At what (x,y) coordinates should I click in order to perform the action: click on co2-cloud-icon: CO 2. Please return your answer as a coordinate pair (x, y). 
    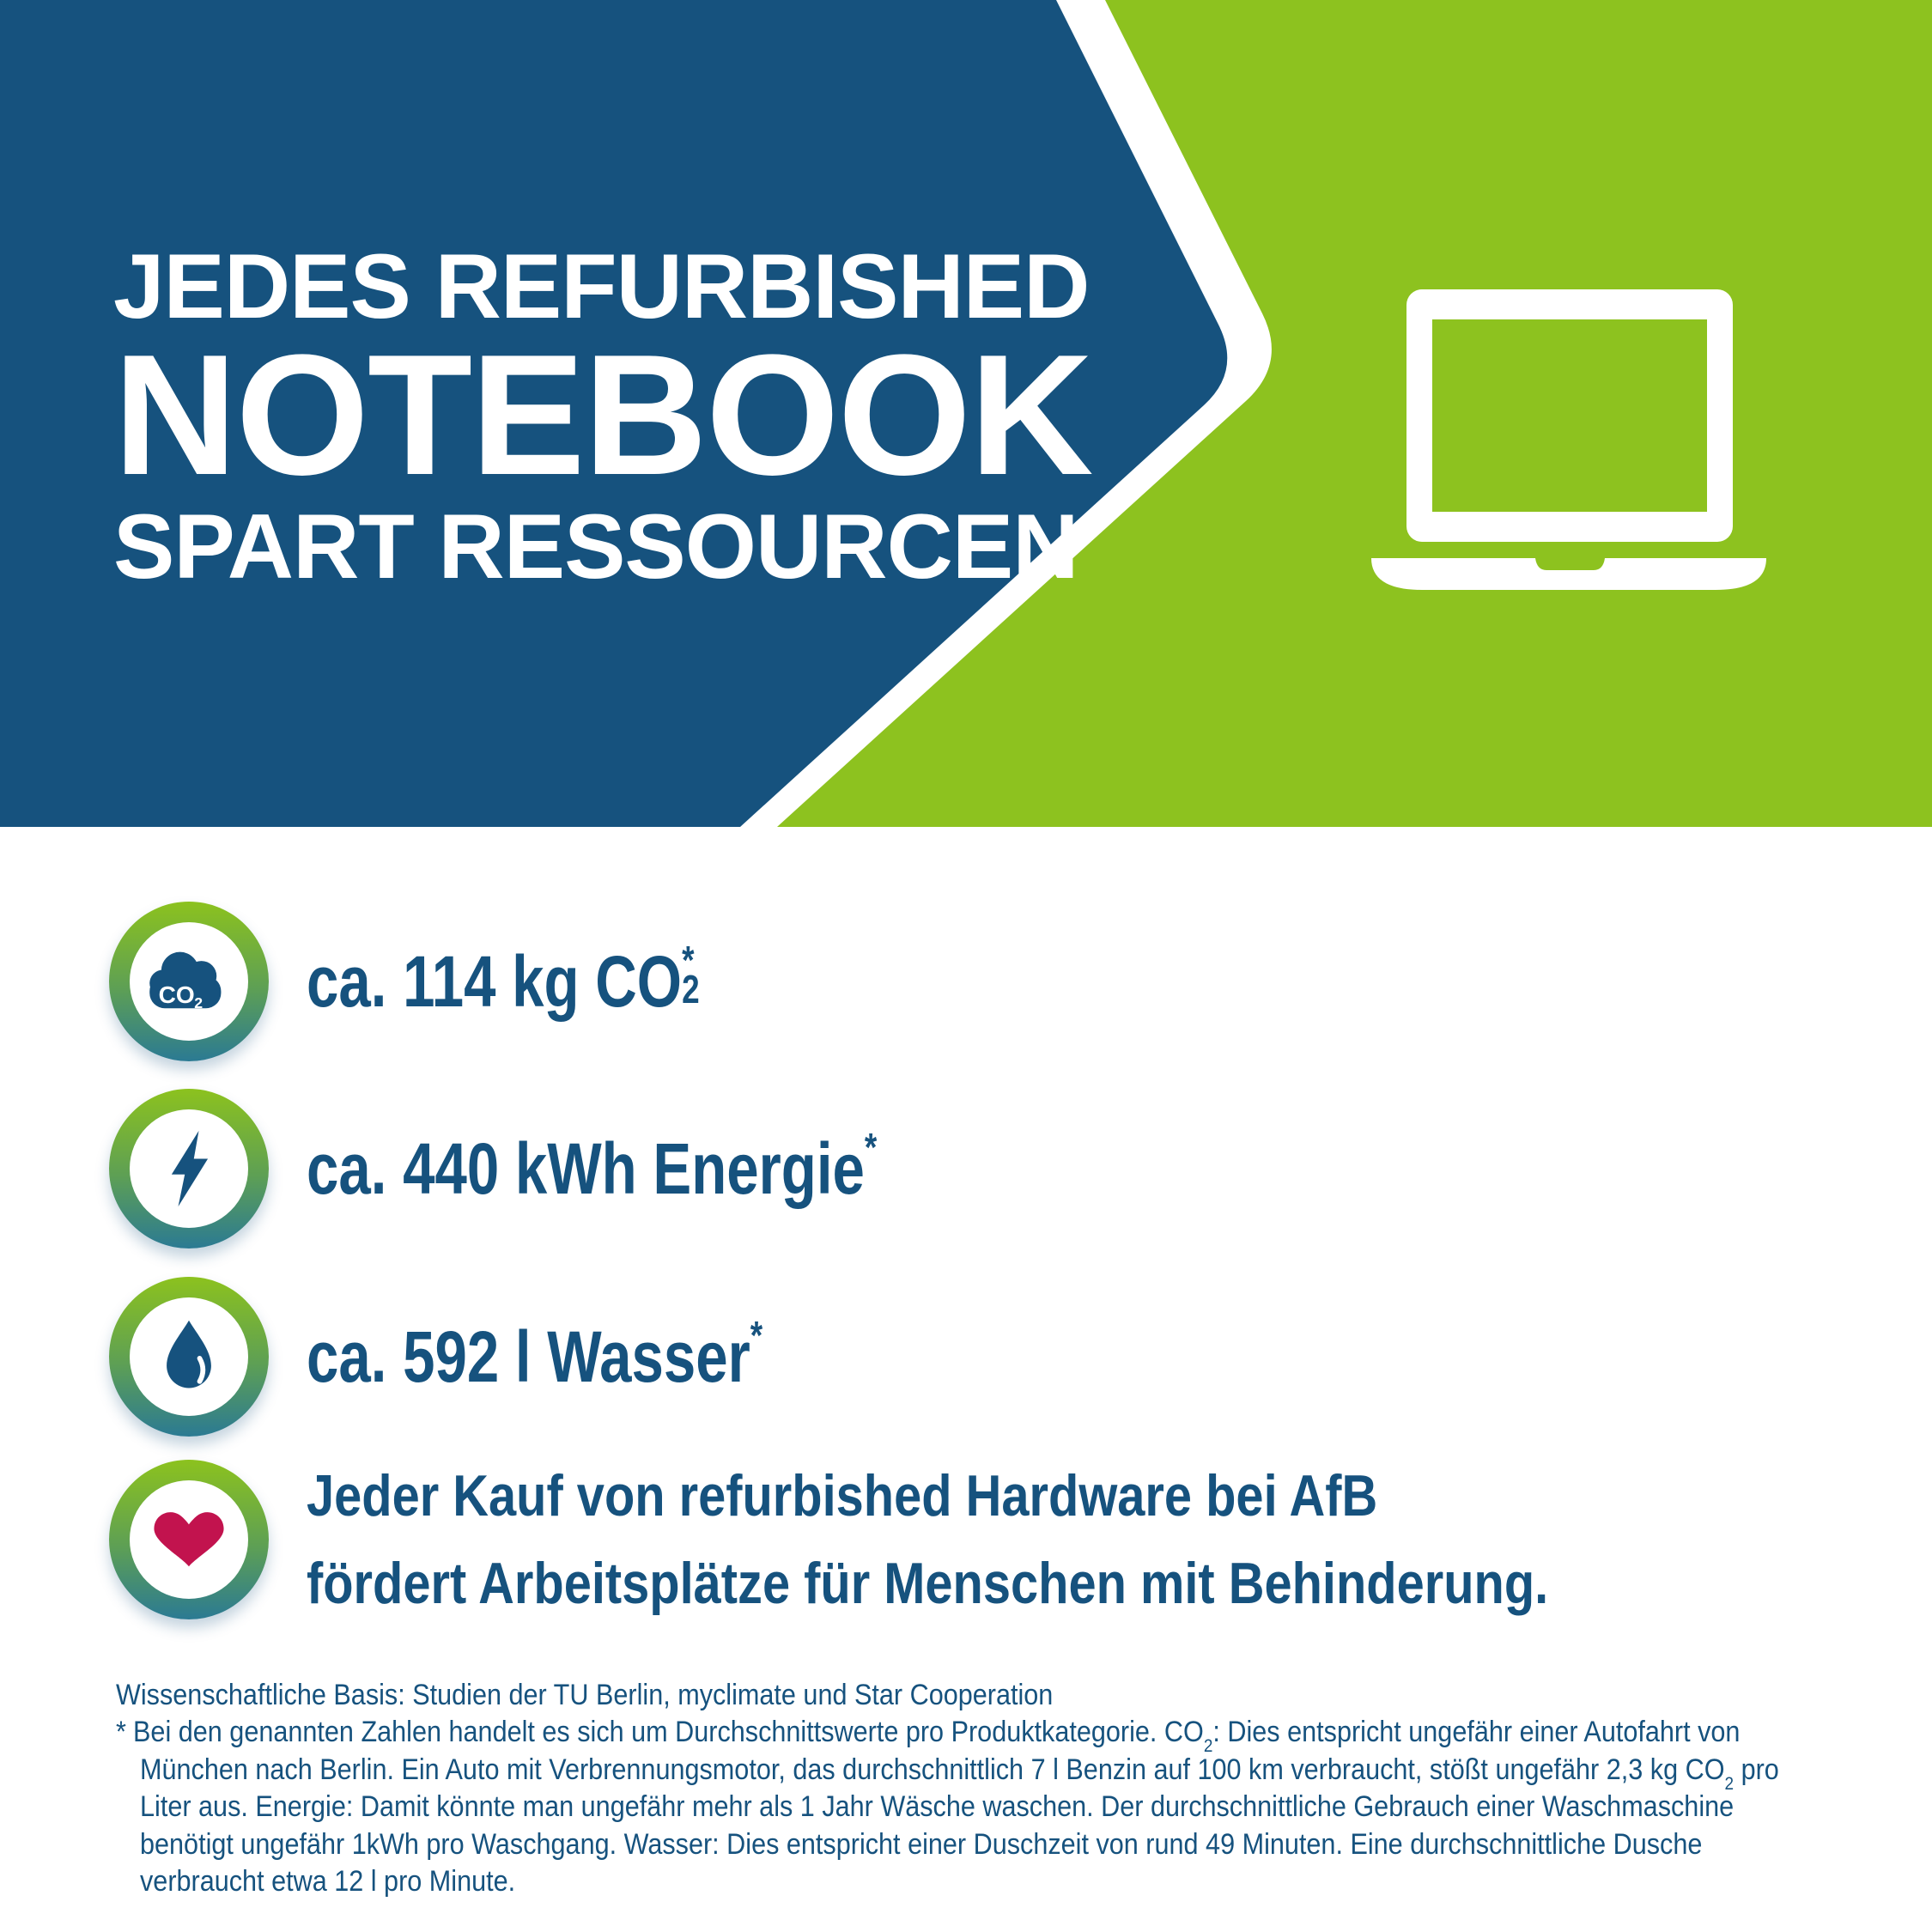
    Looking at the image, I should click on (186, 981).